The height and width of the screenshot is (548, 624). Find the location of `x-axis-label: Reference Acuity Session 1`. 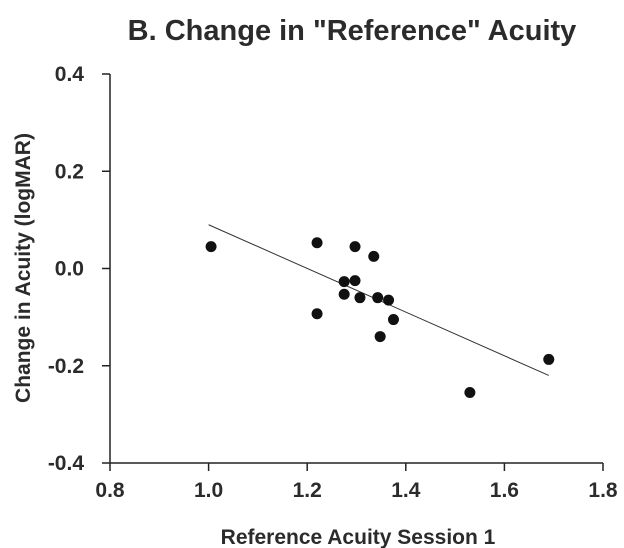

x-axis-label: Reference Acuity Session 1 is located at coordinates (358, 537).